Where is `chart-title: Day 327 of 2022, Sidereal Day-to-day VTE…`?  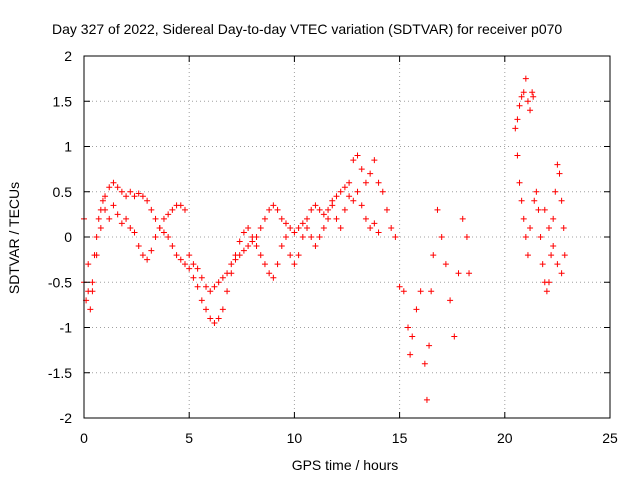
chart-title: Day 327 of 2022, Sidereal Day-to-day VTE… is located at coordinates (307, 29).